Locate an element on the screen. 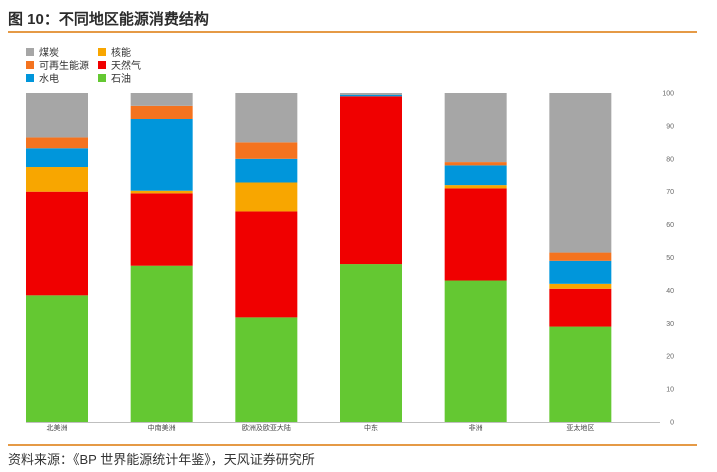 Image resolution: width=717 pixels, height=472 pixels. legend-label: 天然气 is located at coordinates (126, 66).